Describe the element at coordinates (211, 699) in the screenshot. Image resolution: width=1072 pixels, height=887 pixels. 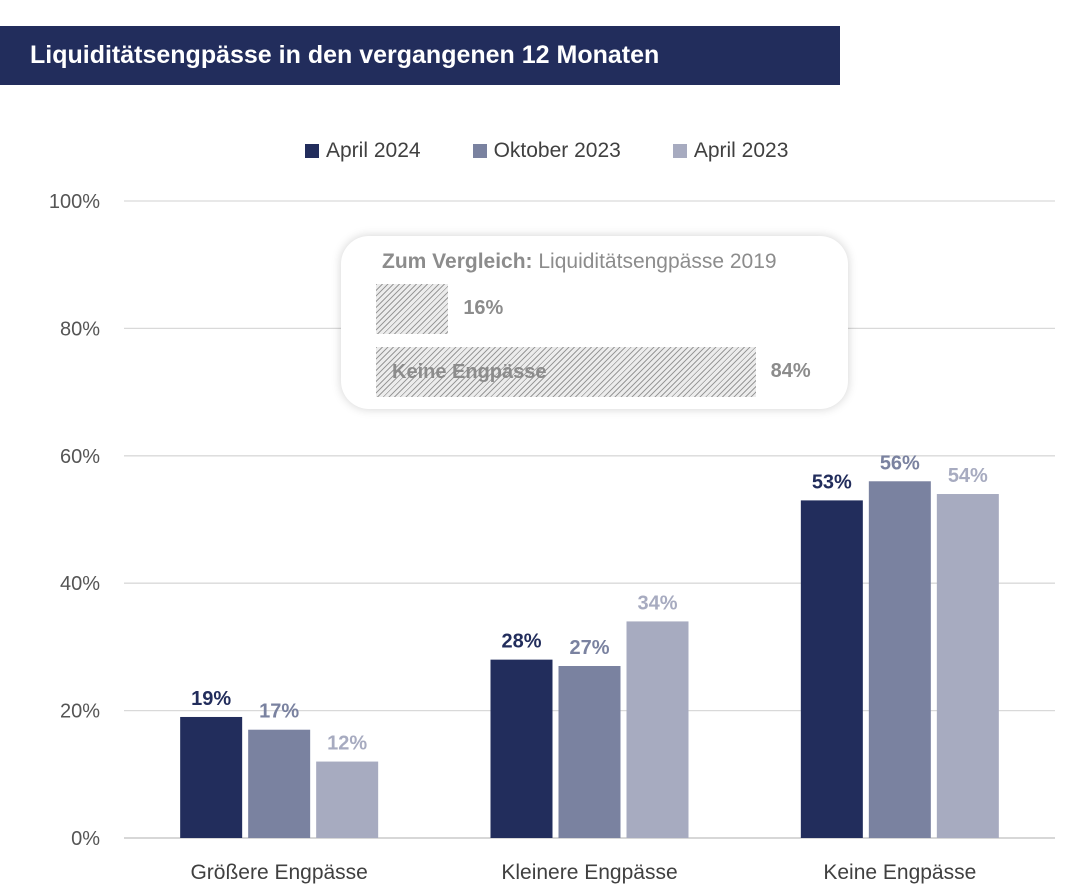
I see `data-label: 19%` at that location.